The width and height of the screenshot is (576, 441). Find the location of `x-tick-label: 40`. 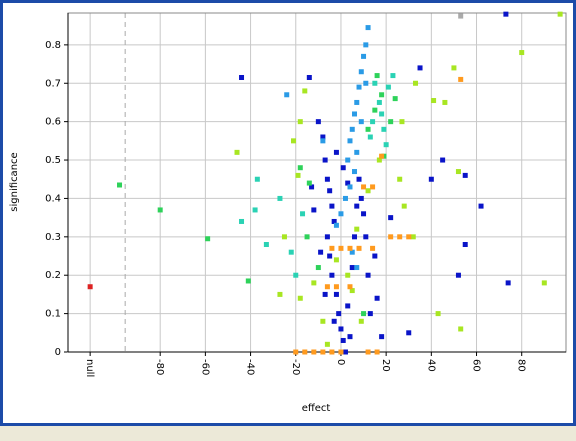

x-tick-label: 40 is located at coordinates (430, 365).